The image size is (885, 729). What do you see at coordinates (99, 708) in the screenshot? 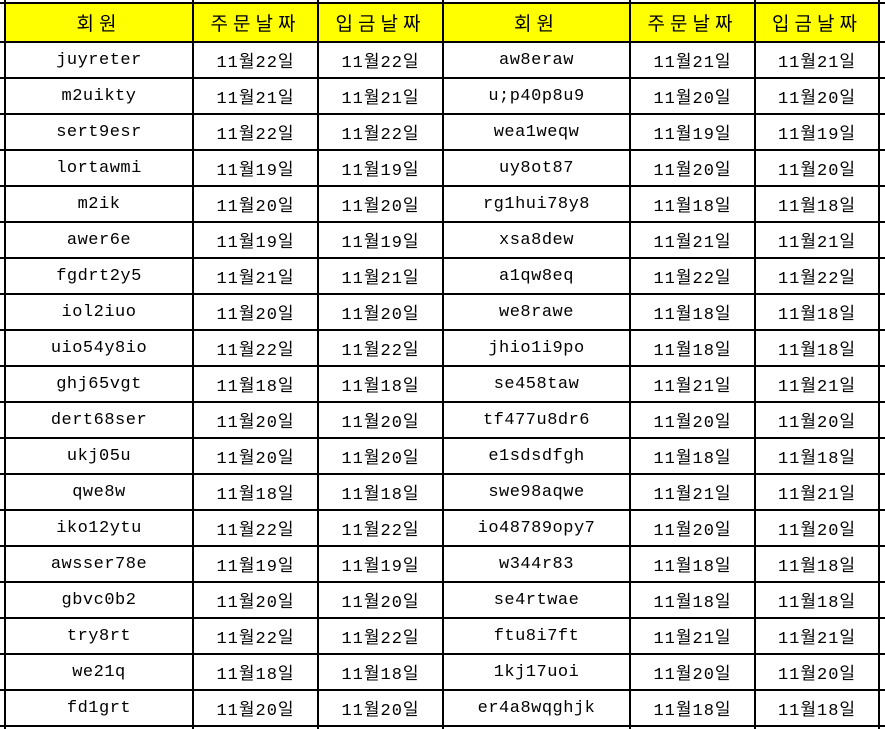
I see `member-cell: fd1grt` at bounding box center [99, 708].